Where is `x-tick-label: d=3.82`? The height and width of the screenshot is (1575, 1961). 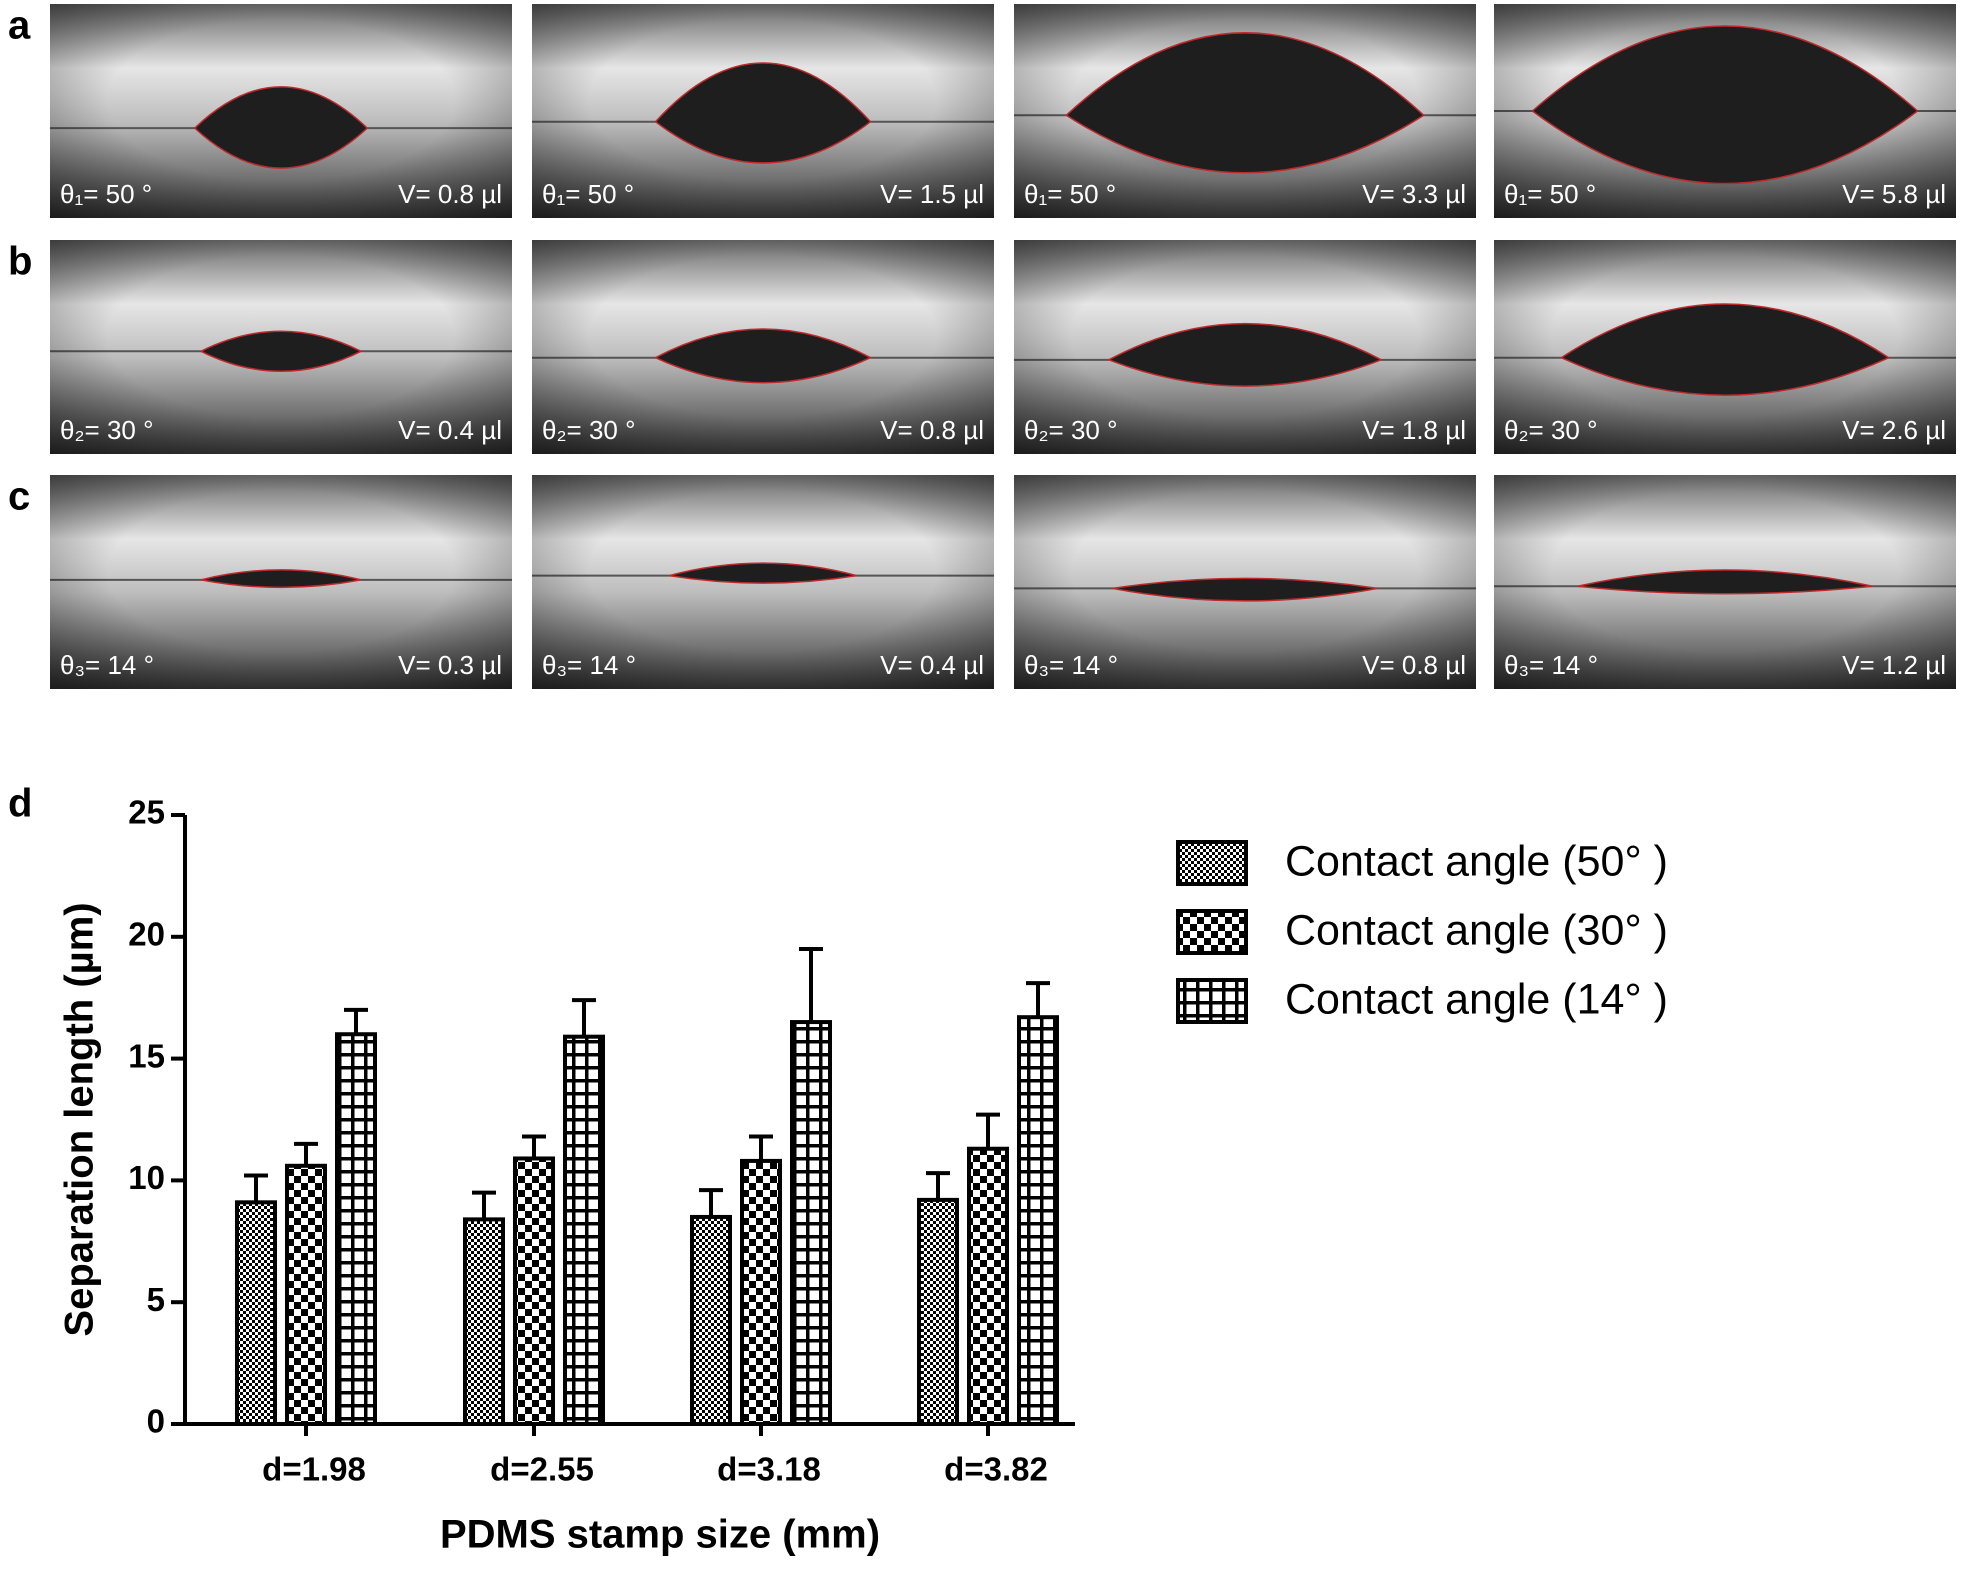
x-tick-label: d=3.82 is located at coordinates (996, 1469).